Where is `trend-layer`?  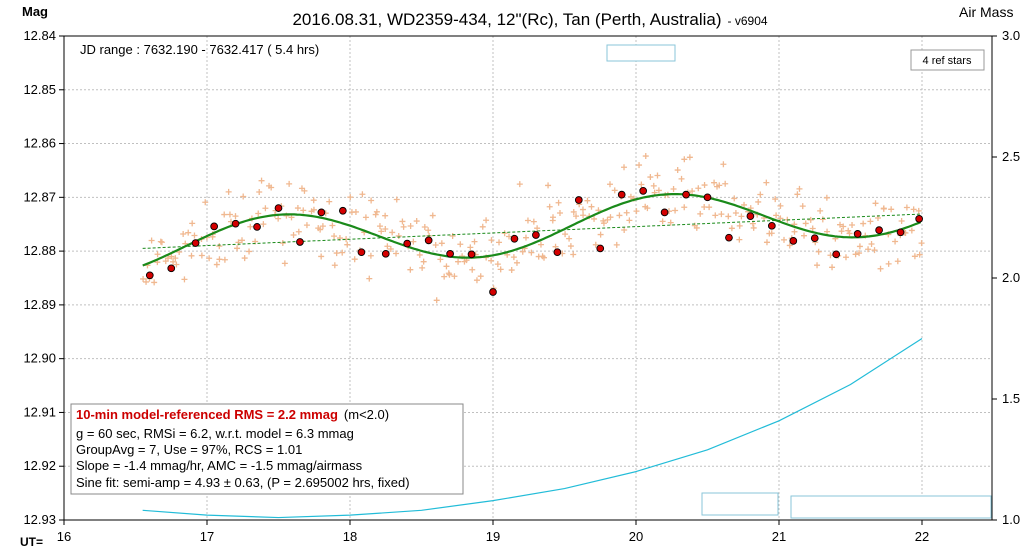 trend-layer is located at coordinates (532, 231).